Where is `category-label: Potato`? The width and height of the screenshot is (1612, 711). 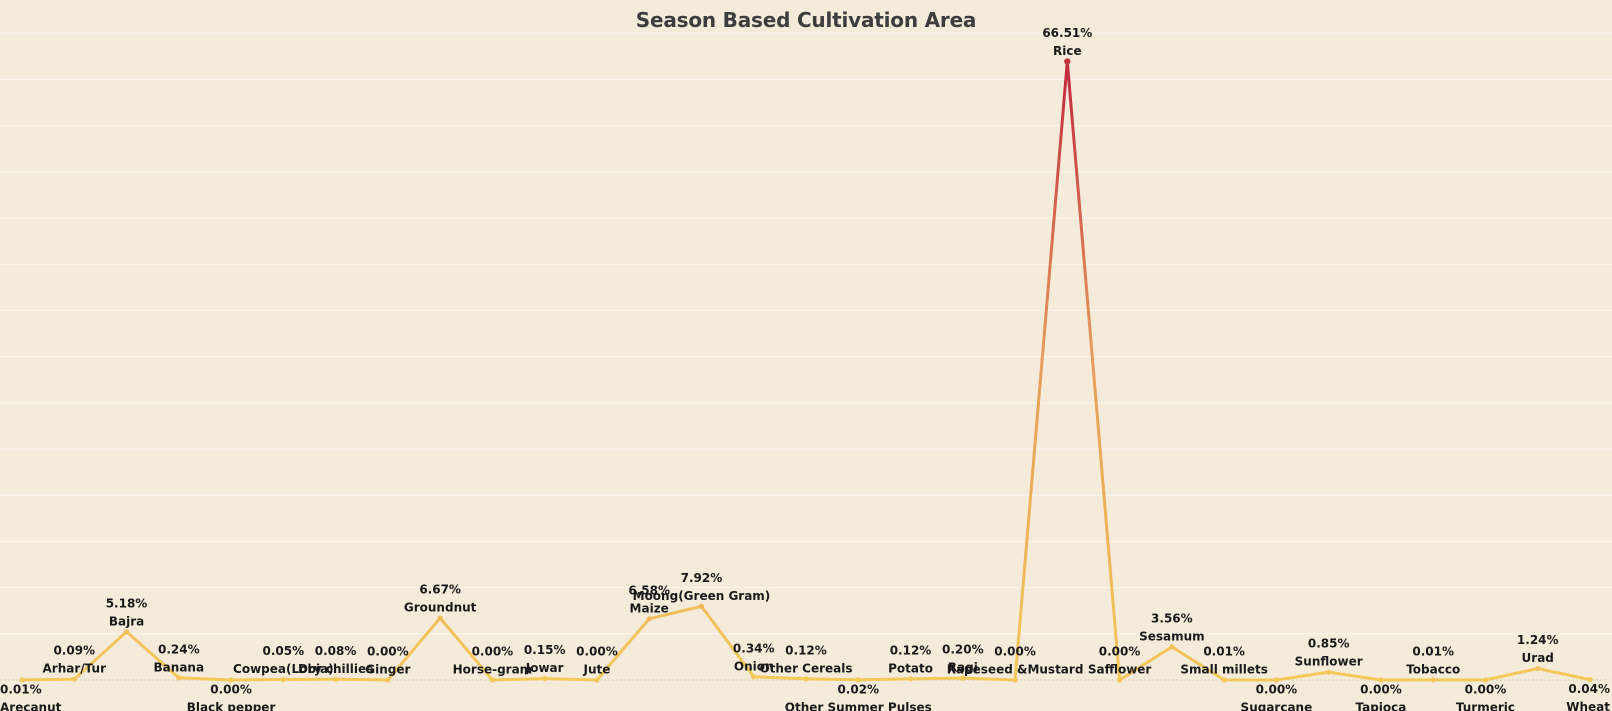 category-label: Potato is located at coordinates (910, 668).